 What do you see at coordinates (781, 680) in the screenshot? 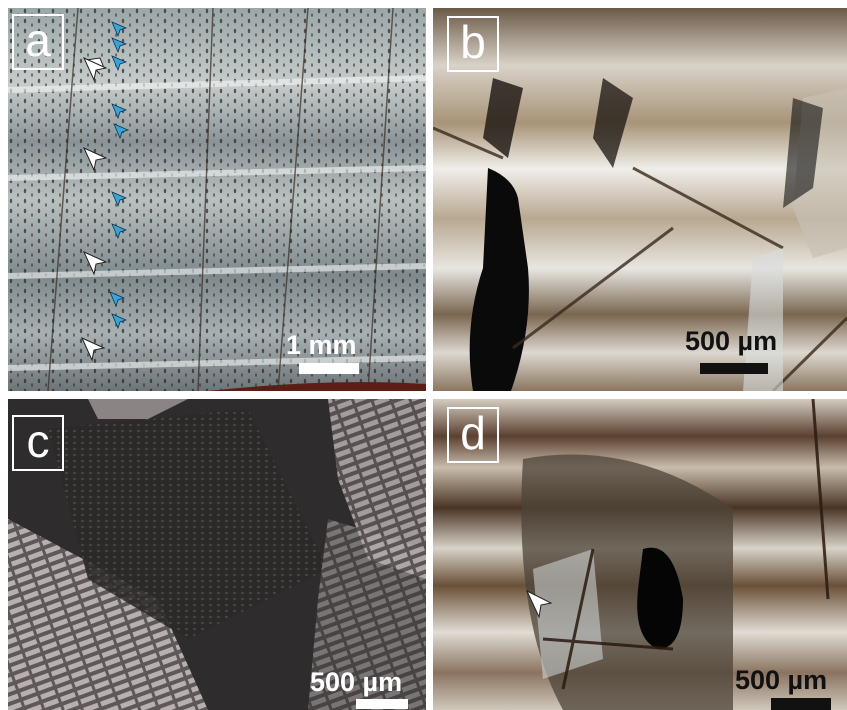
I see `scale-label-d: 500 µm` at bounding box center [781, 680].